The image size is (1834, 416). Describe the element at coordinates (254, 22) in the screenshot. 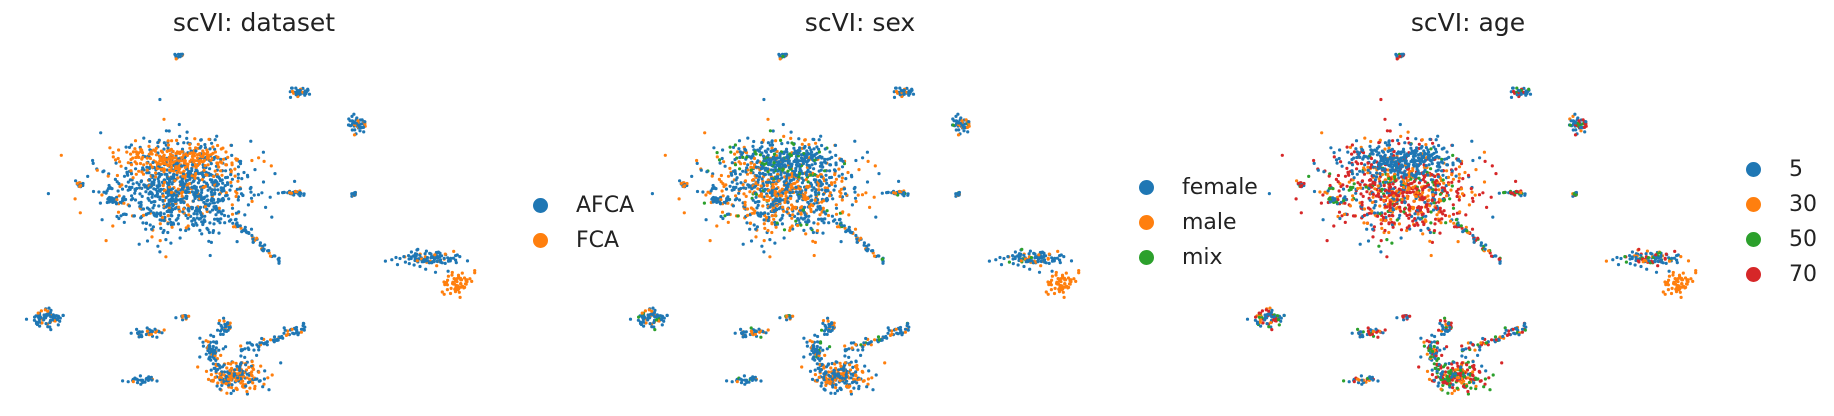

I see `panel-title: scVI: dataset` at that location.